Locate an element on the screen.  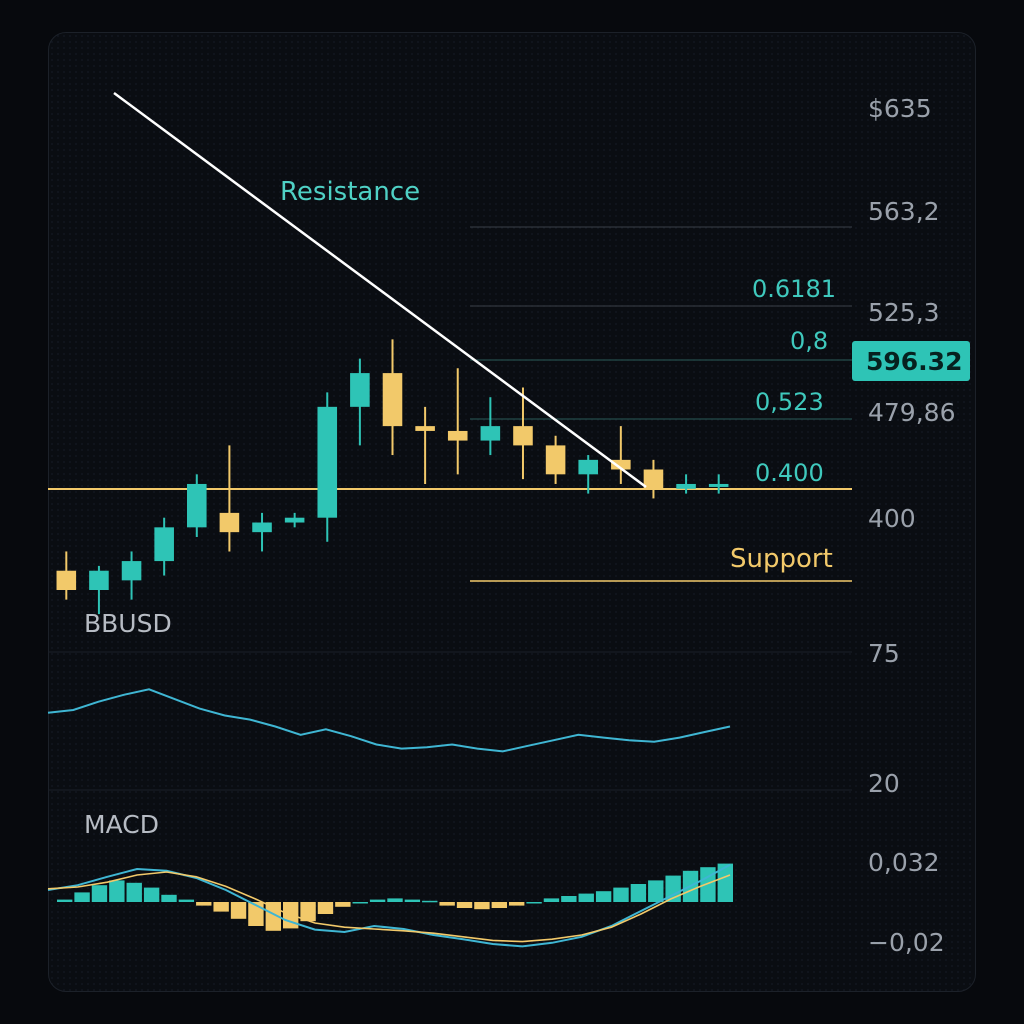
fib-label-1: 0,8 is located at coordinates (809, 341).